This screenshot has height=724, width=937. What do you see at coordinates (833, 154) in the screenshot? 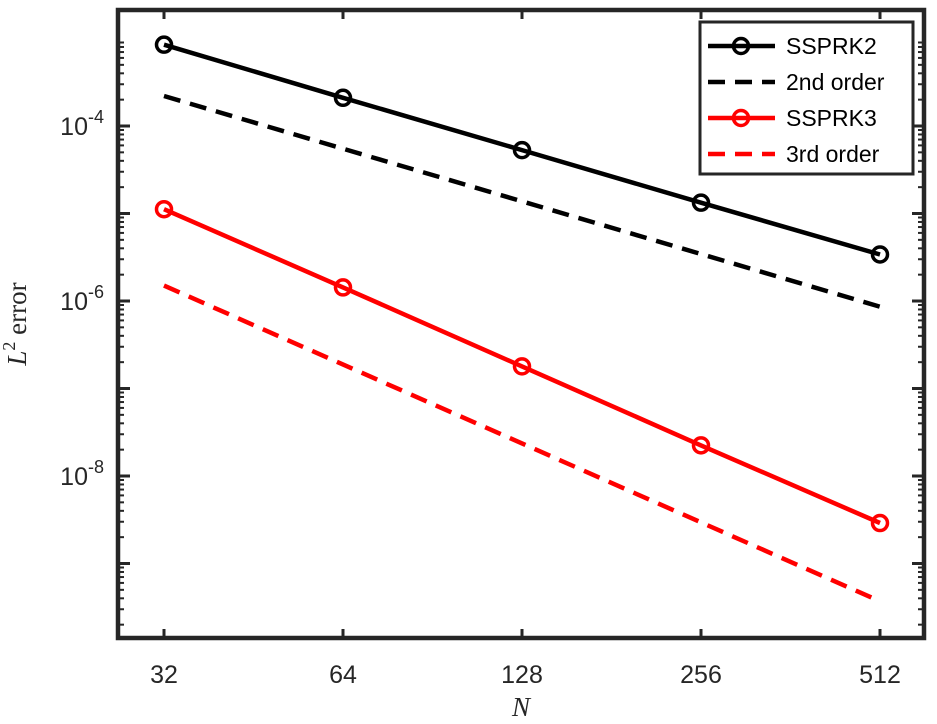
I see `legend-label-4: 3rd order` at bounding box center [833, 154].